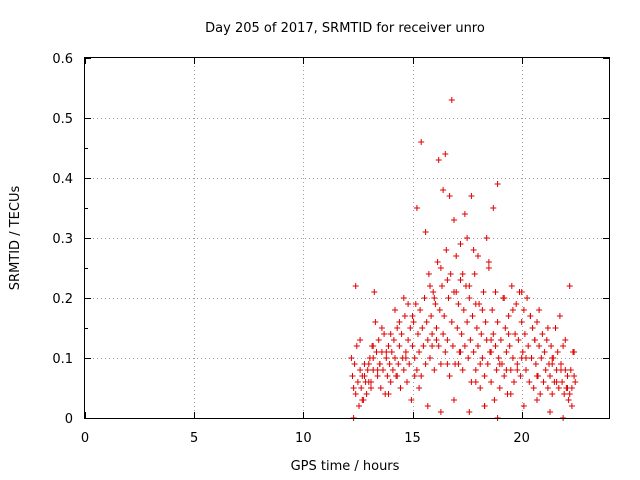 This screenshot has width=640, height=480. I want to click on x-tick-label: 10, so click(303, 438).